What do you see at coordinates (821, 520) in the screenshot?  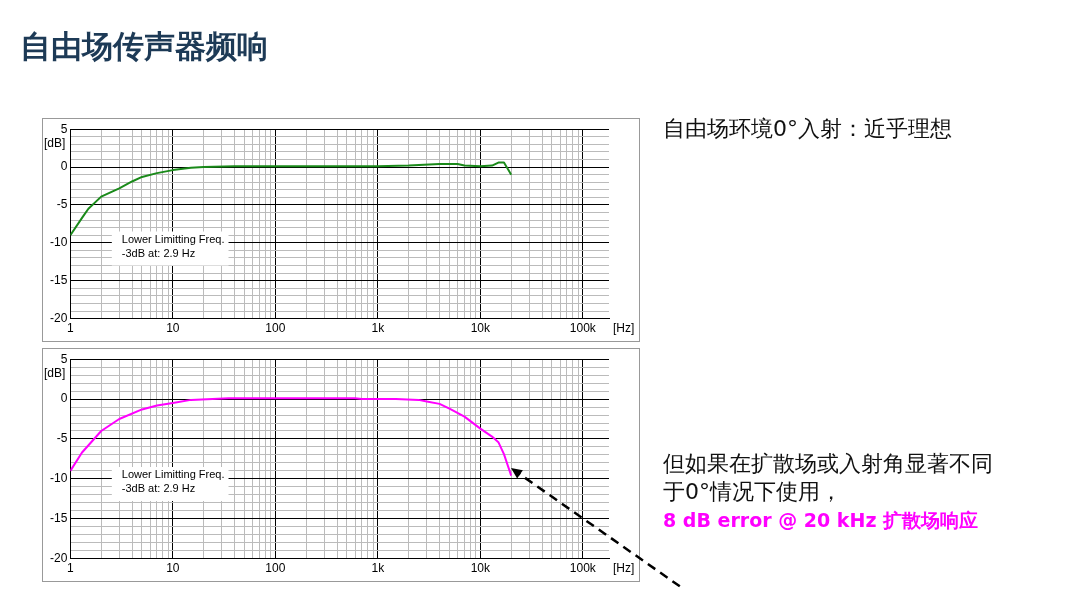 I see `text: 8 dB error @ 20 kHz 扩散场响应` at bounding box center [821, 520].